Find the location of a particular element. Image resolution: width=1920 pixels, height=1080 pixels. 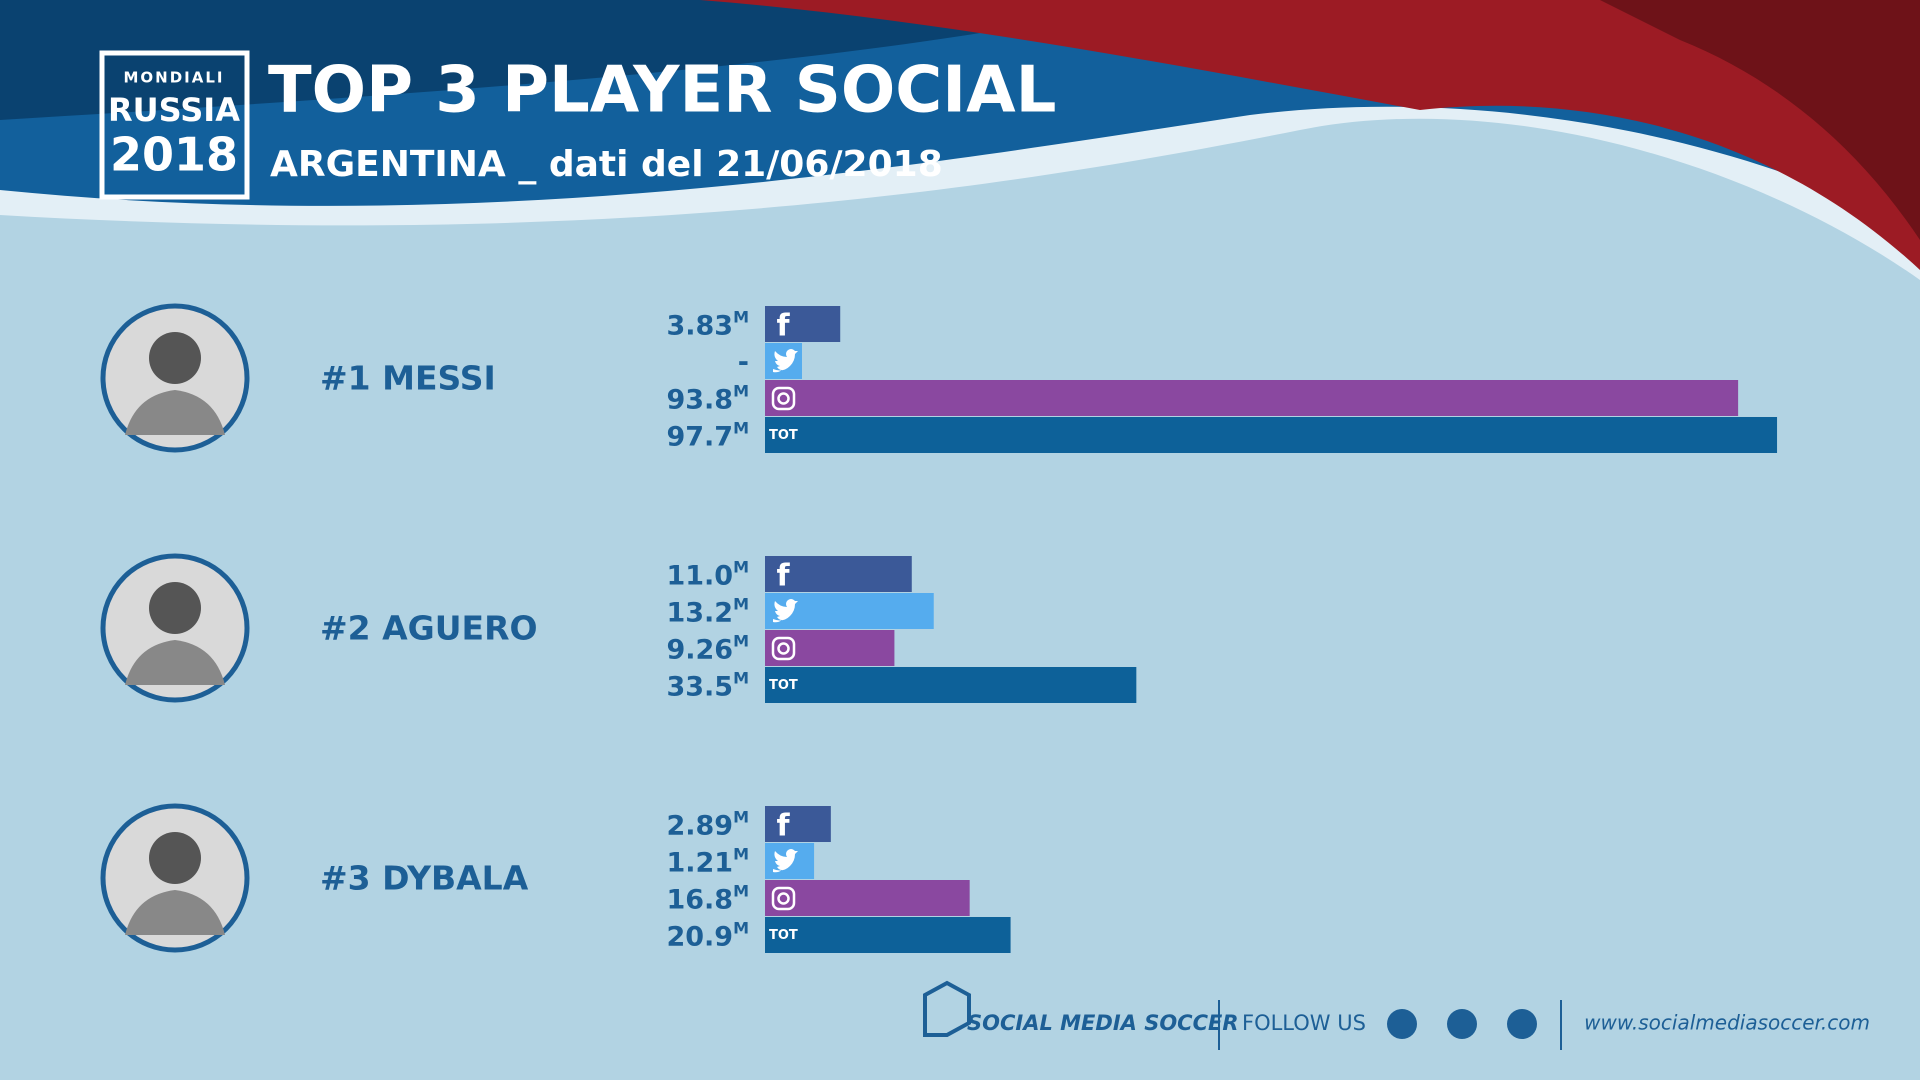

value-label: 20.9M is located at coordinates (707, 935).